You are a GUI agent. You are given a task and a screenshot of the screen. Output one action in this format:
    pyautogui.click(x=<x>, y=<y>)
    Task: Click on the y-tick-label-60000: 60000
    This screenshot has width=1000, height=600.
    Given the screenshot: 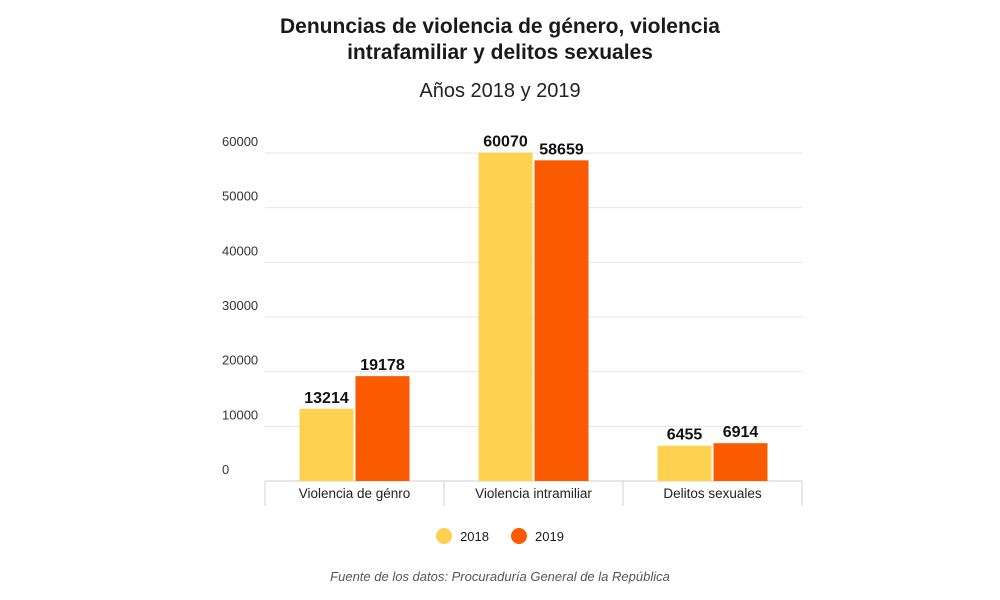 What is the action you would take?
    pyautogui.click(x=240, y=141)
    